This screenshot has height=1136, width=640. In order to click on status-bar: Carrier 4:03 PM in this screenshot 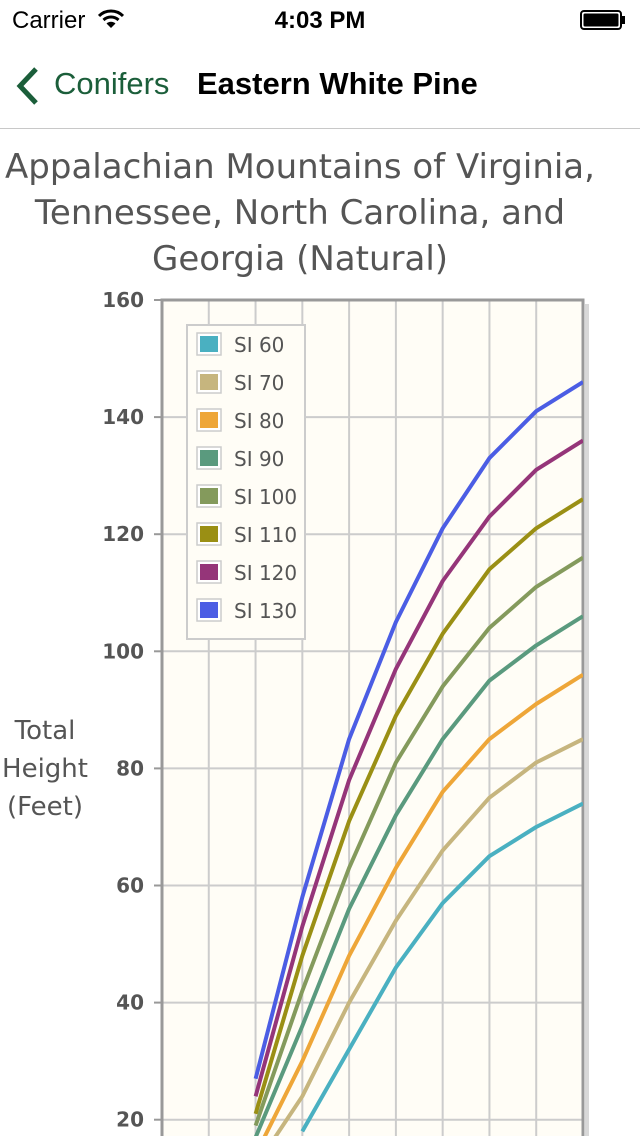, I will do `click(320, 20)`.